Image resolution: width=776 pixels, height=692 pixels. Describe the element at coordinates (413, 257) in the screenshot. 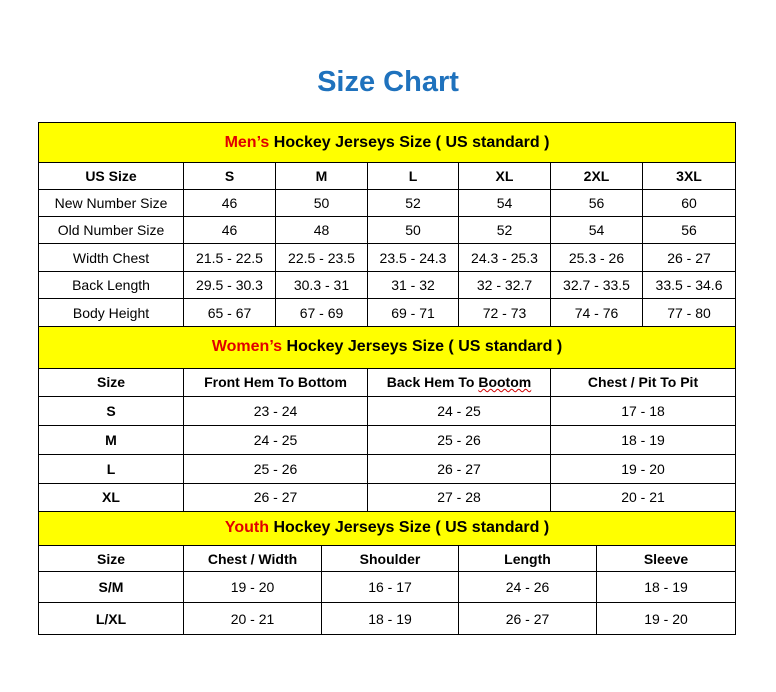

I see `table-cell: 23.5 - 24.3` at that location.